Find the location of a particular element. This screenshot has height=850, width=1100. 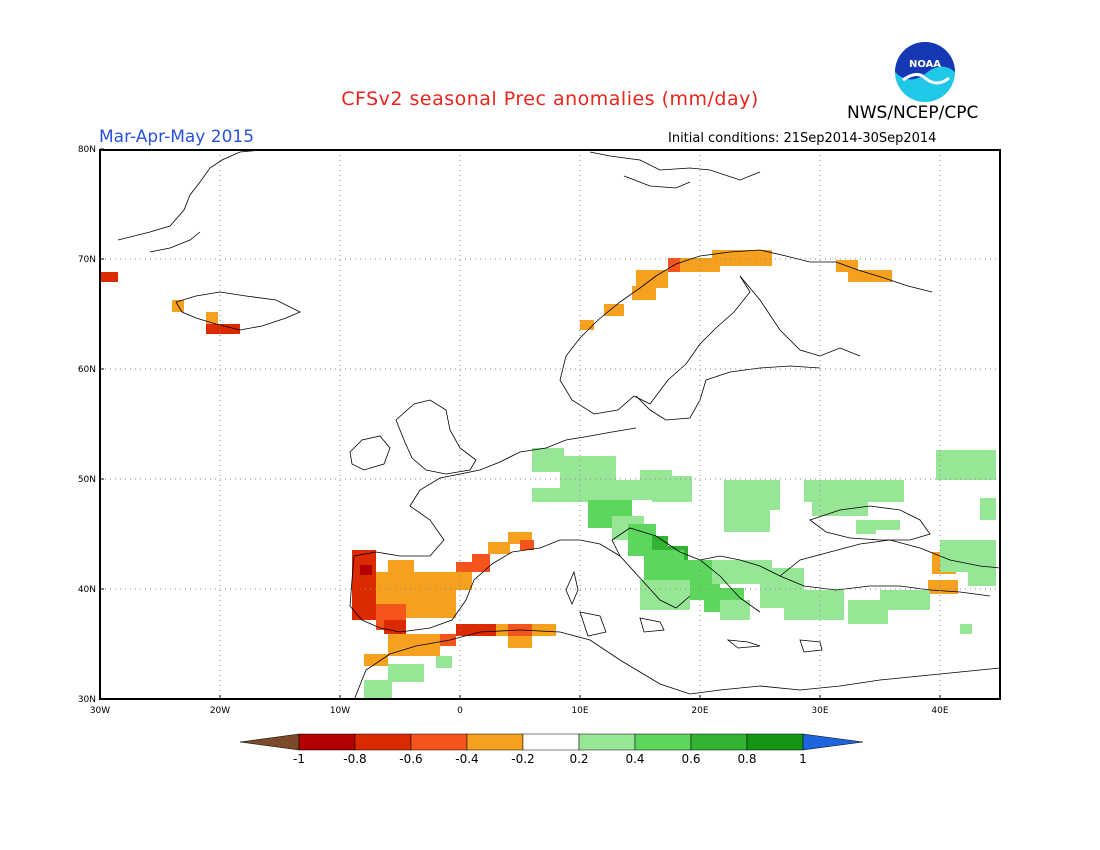

colorbar-label: -0.8 is located at coordinates (354, 759).